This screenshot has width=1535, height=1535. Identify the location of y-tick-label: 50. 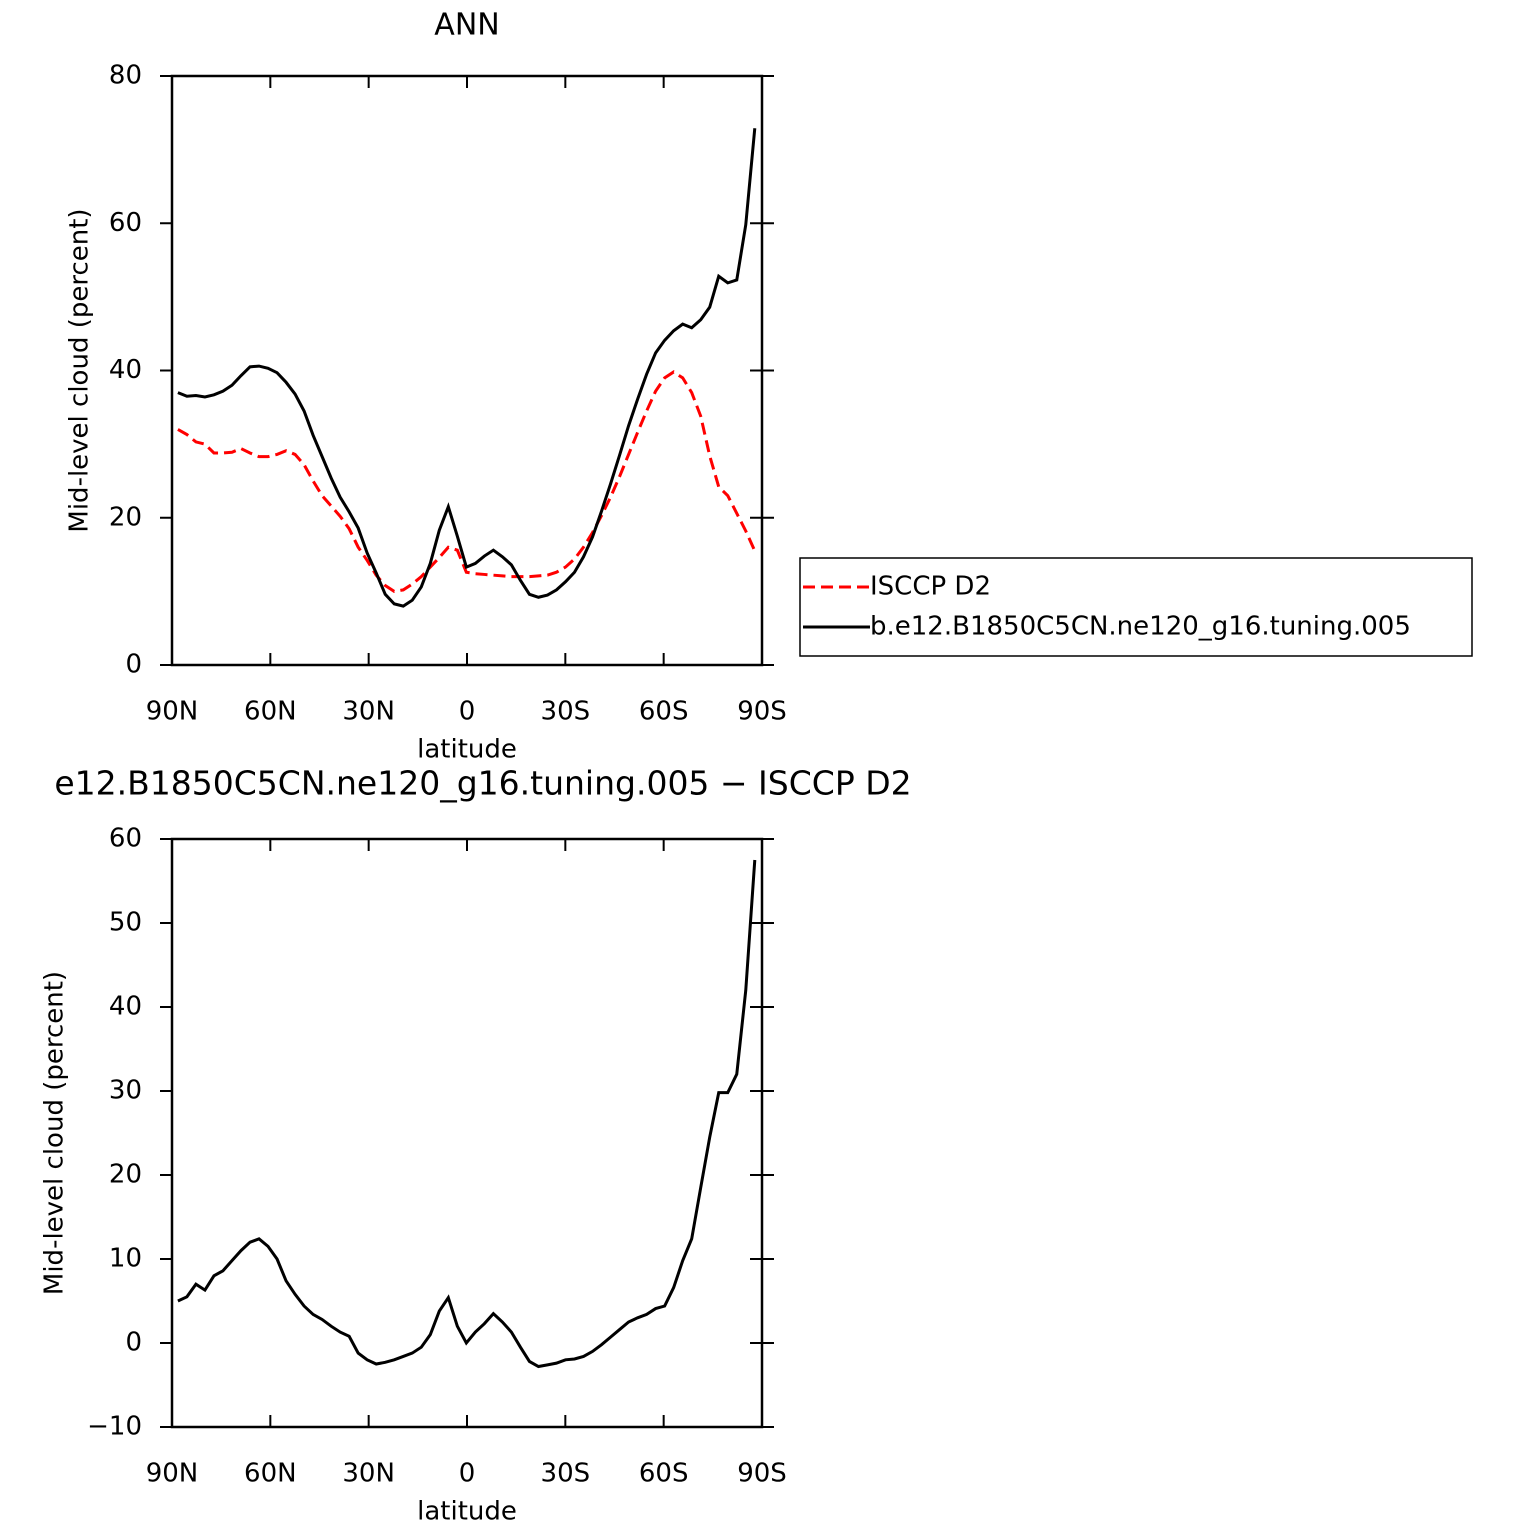
(125, 923).